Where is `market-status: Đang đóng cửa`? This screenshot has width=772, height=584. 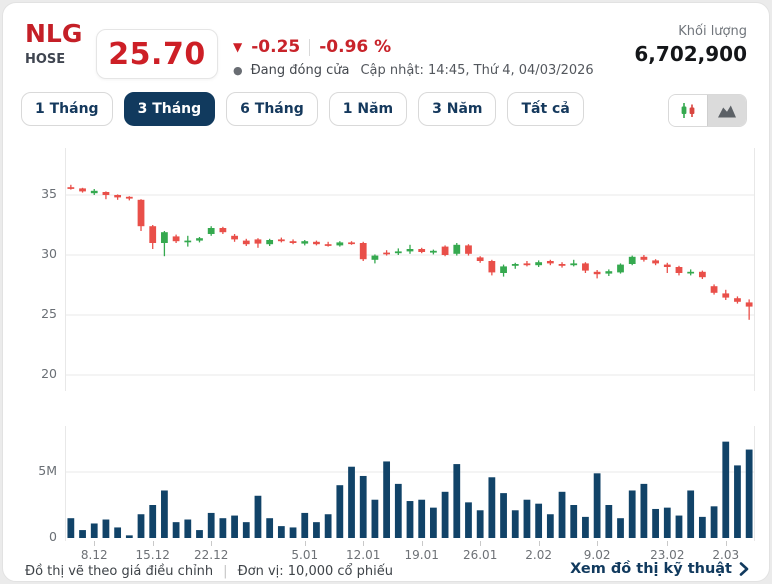
market-status: Đang đóng cửa is located at coordinates (300, 70).